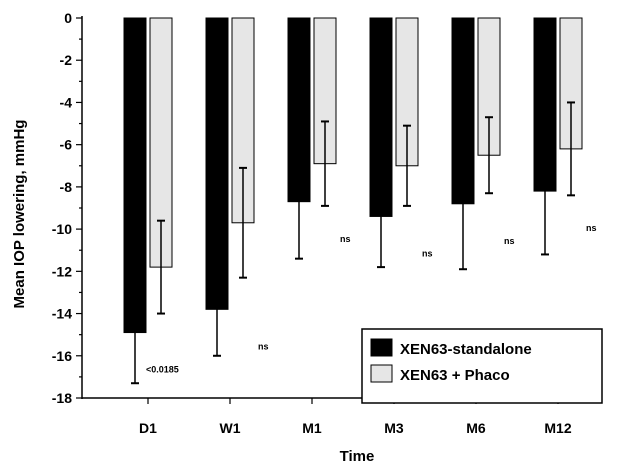 The height and width of the screenshot is (466, 619). What do you see at coordinates (427, 254) in the screenshot?
I see `annotation-m3: ns` at bounding box center [427, 254].